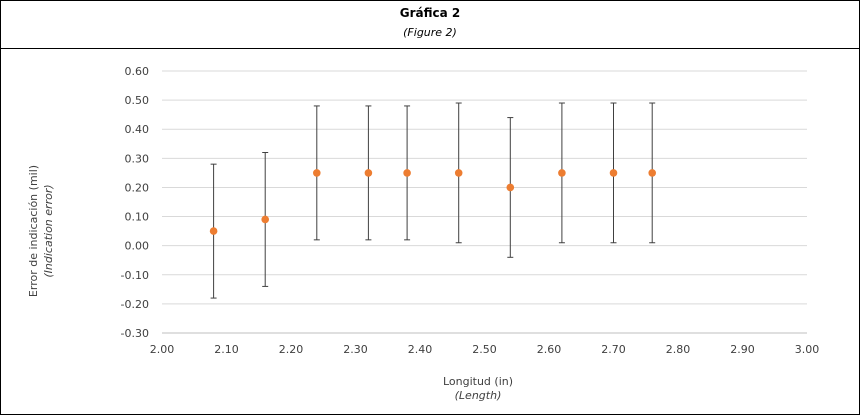 The image size is (860, 415). What do you see at coordinates (678, 349) in the screenshot?
I see `x-tick-label: 2.80` at bounding box center [678, 349].